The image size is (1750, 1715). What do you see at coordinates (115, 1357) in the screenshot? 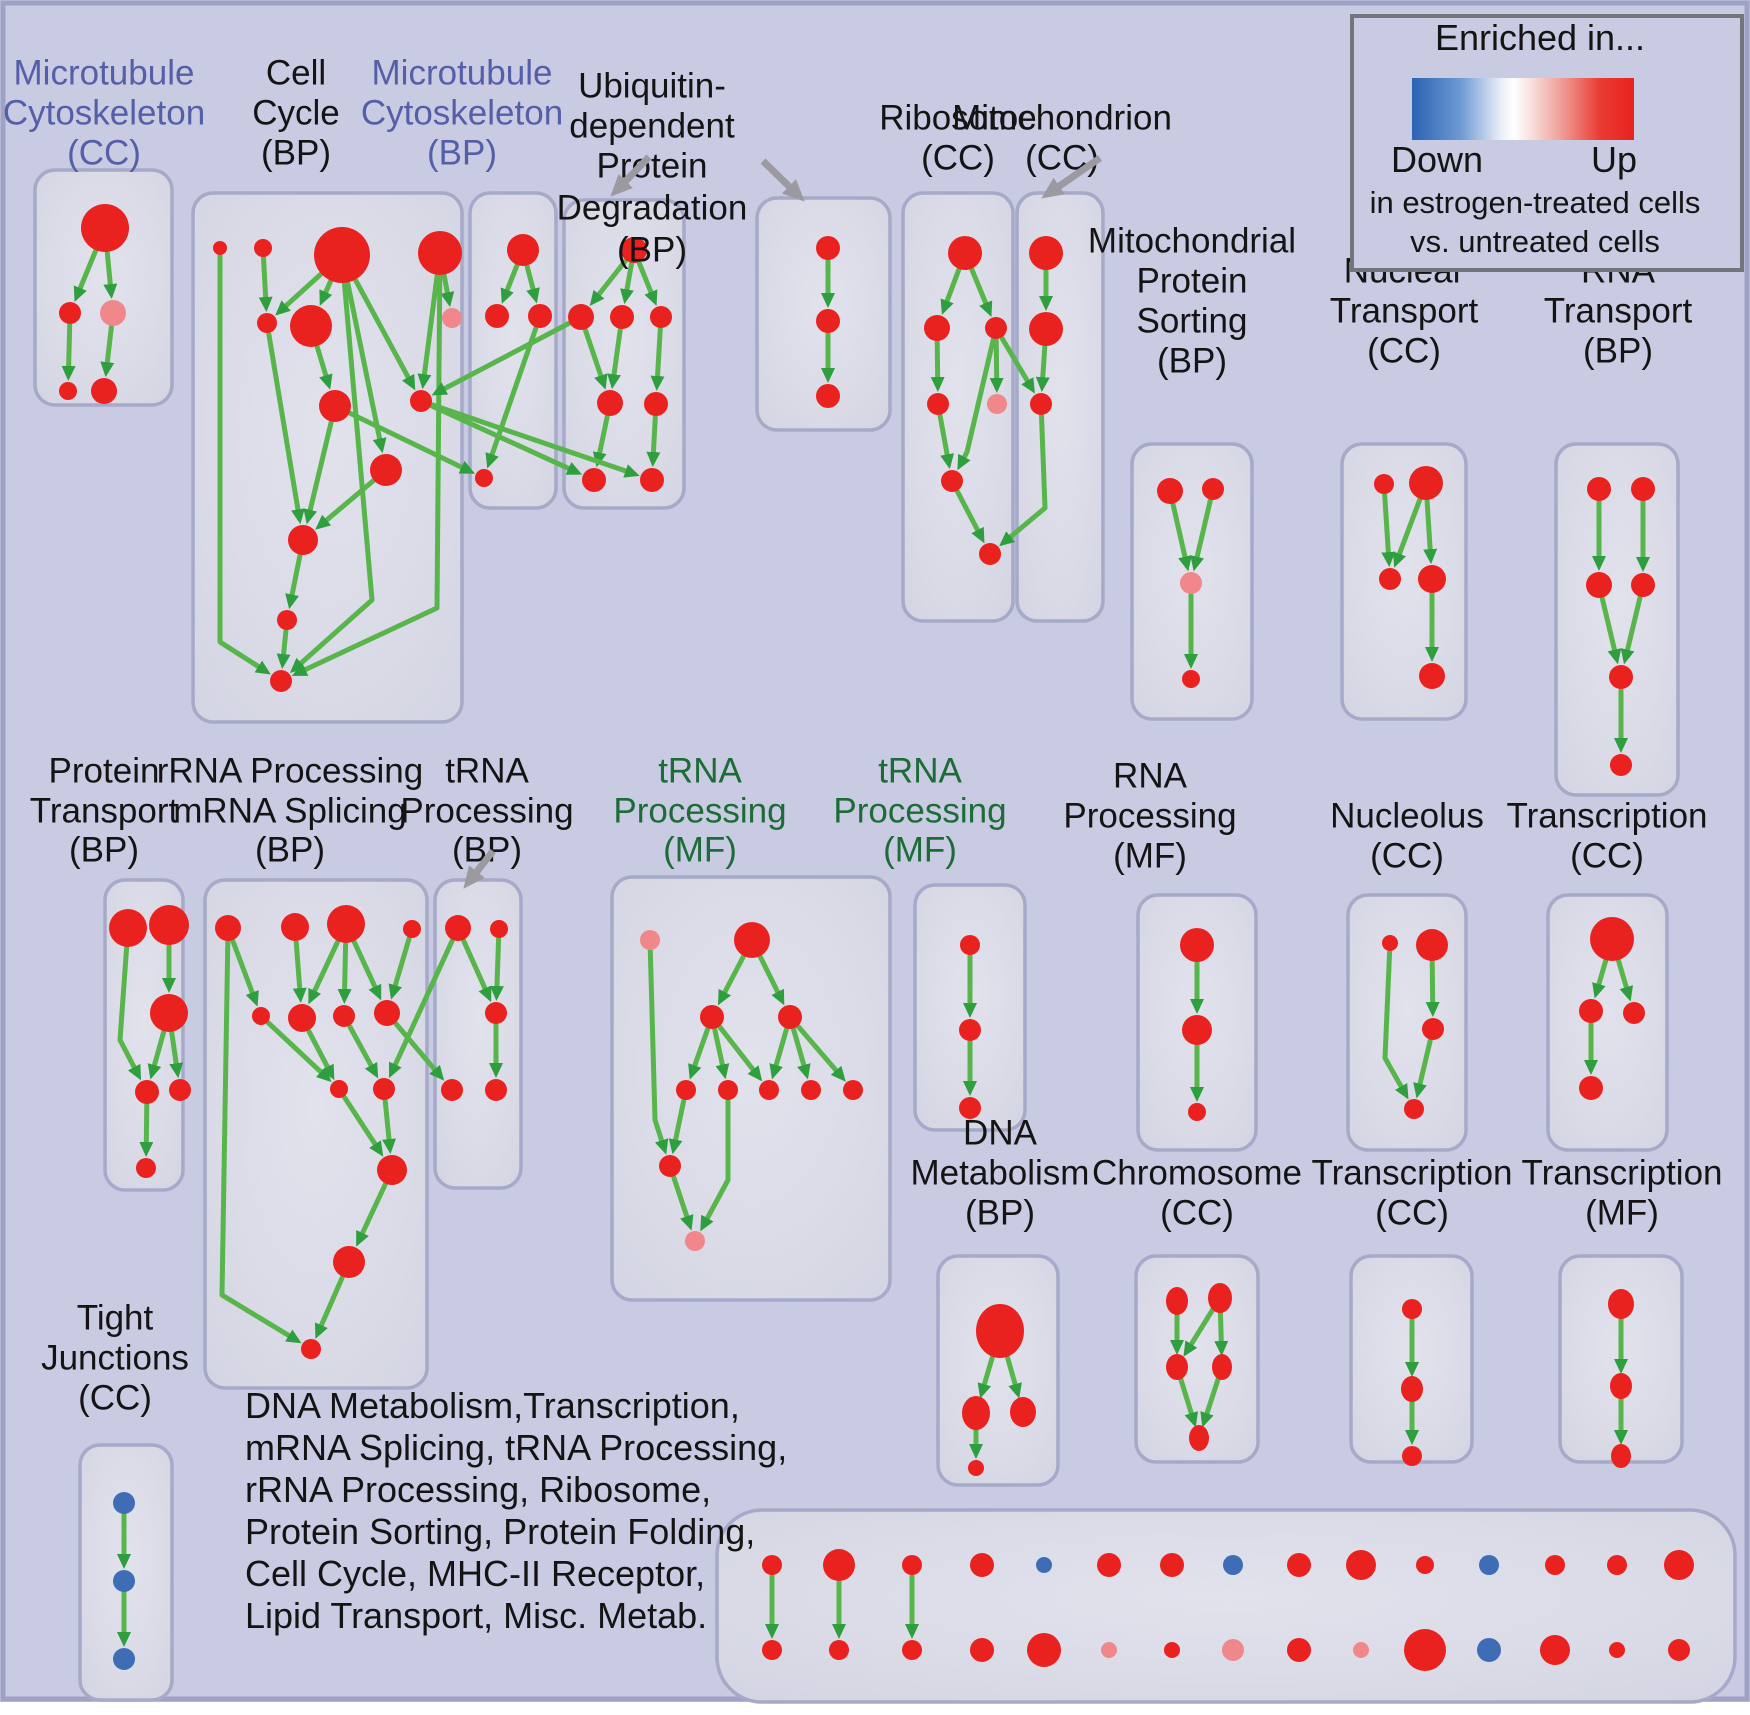
I see `cluster-label-tight-junctions: Junctions` at bounding box center [115, 1357].